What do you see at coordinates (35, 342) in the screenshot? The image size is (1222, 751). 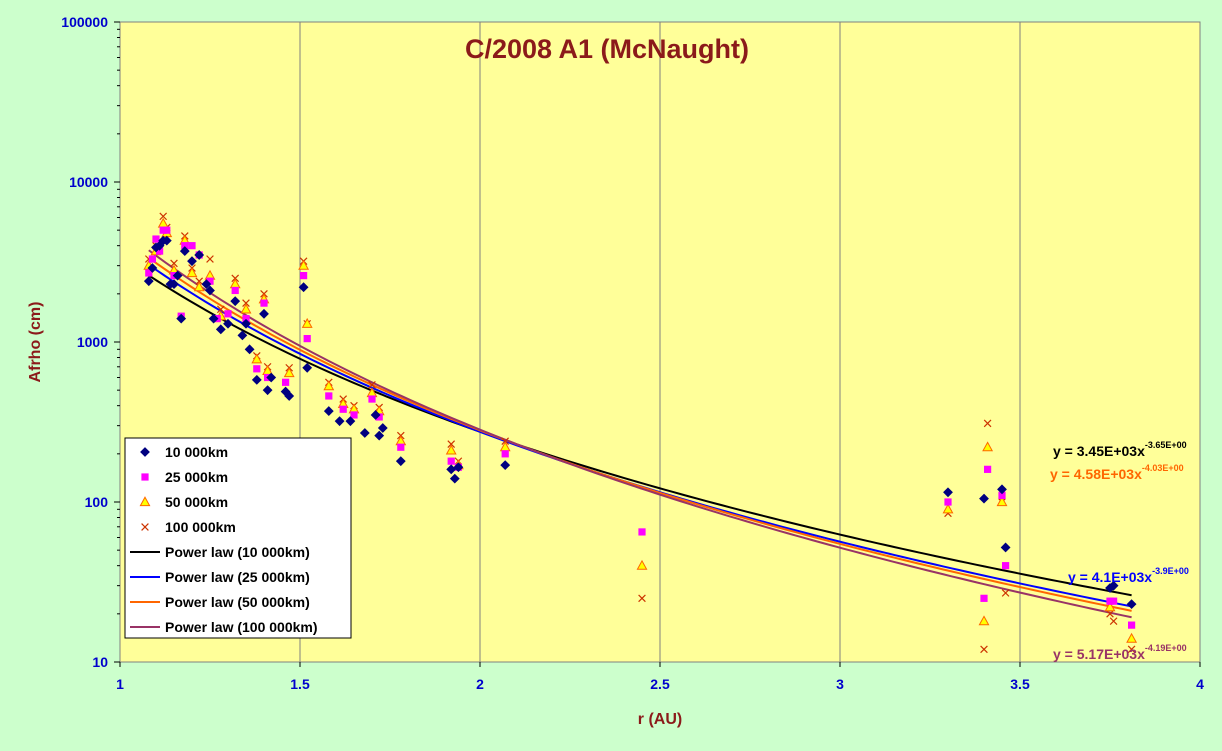 I see `y-axis-label: Afrho (cm)` at bounding box center [35, 342].